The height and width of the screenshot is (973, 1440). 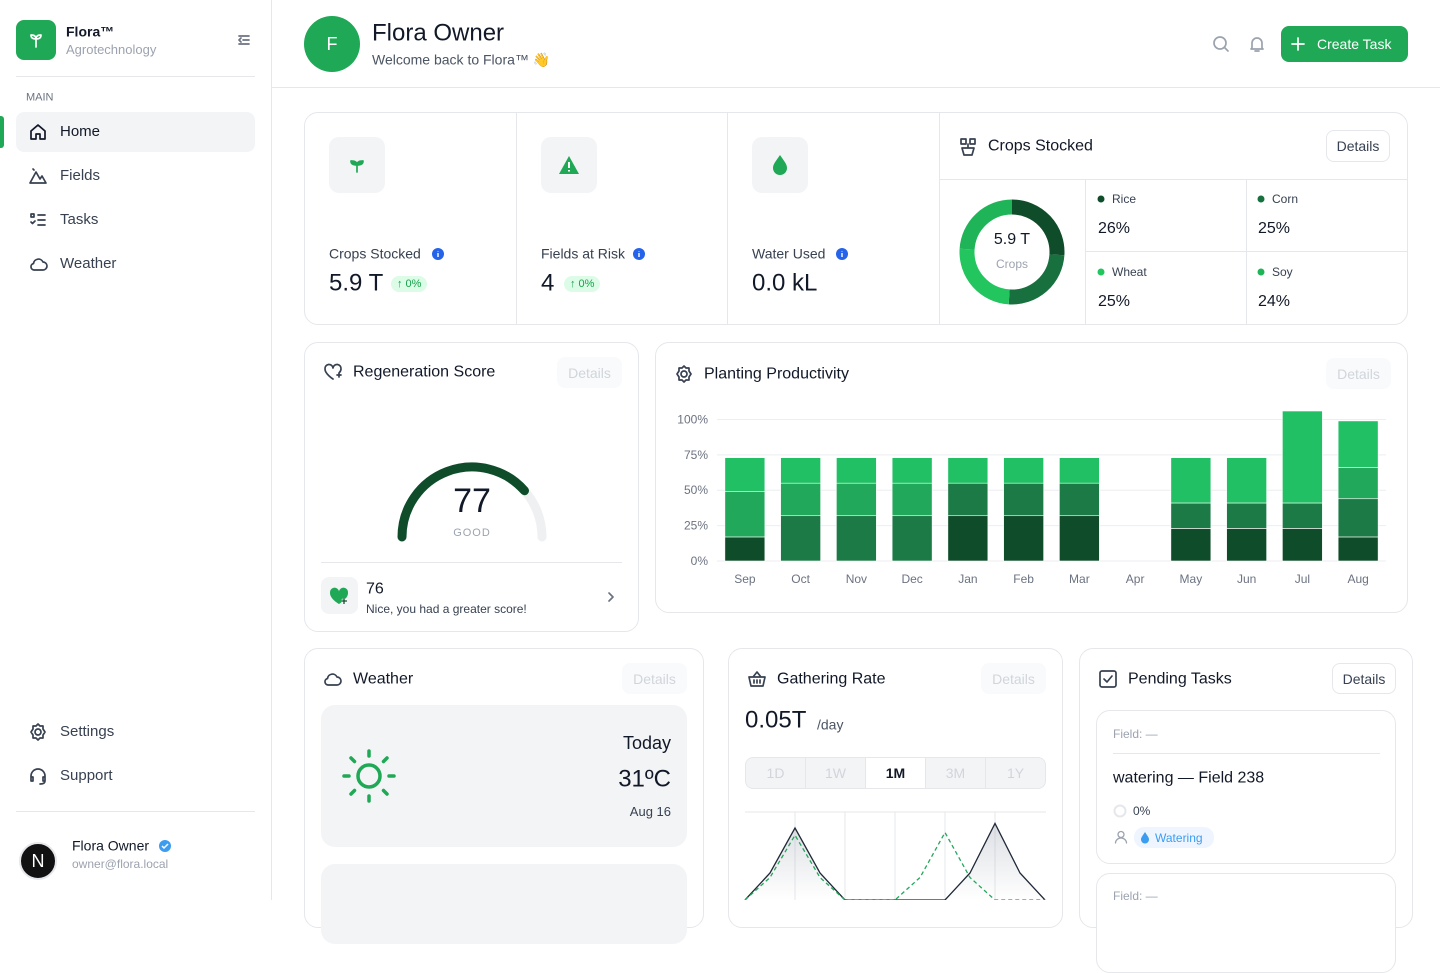 I want to click on heart-plus-icon, so click(x=339, y=595).